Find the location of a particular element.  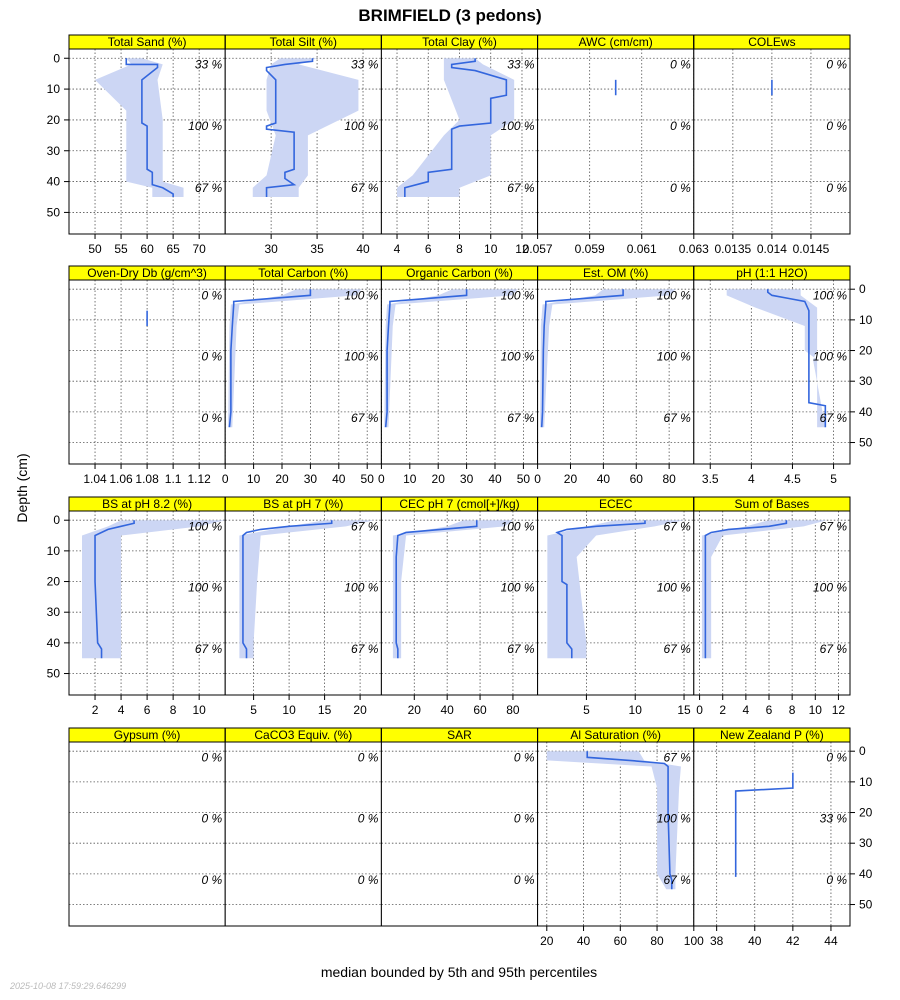

strip-label: Total Silt (%) is located at coordinates (303, 42).